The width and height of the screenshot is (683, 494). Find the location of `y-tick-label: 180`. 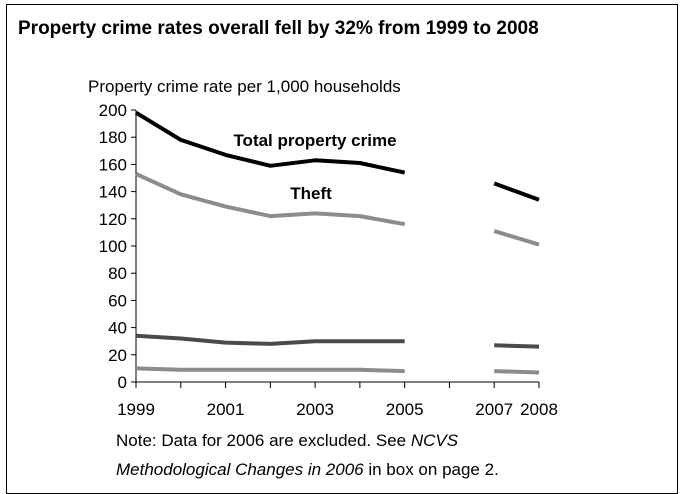

y-tick-label: 180 is located at coordinates (113, 137).